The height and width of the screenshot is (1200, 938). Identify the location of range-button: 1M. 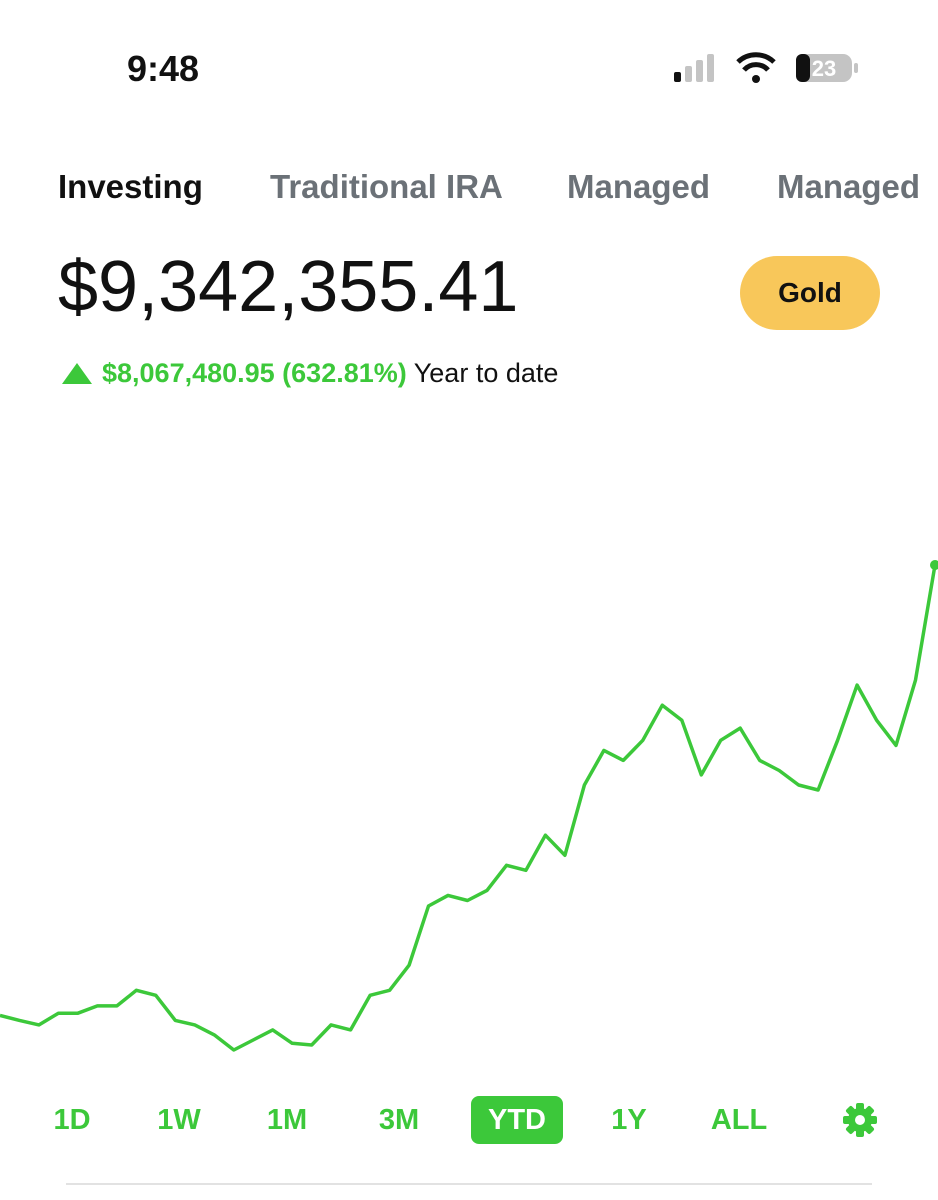
(287, 1120).